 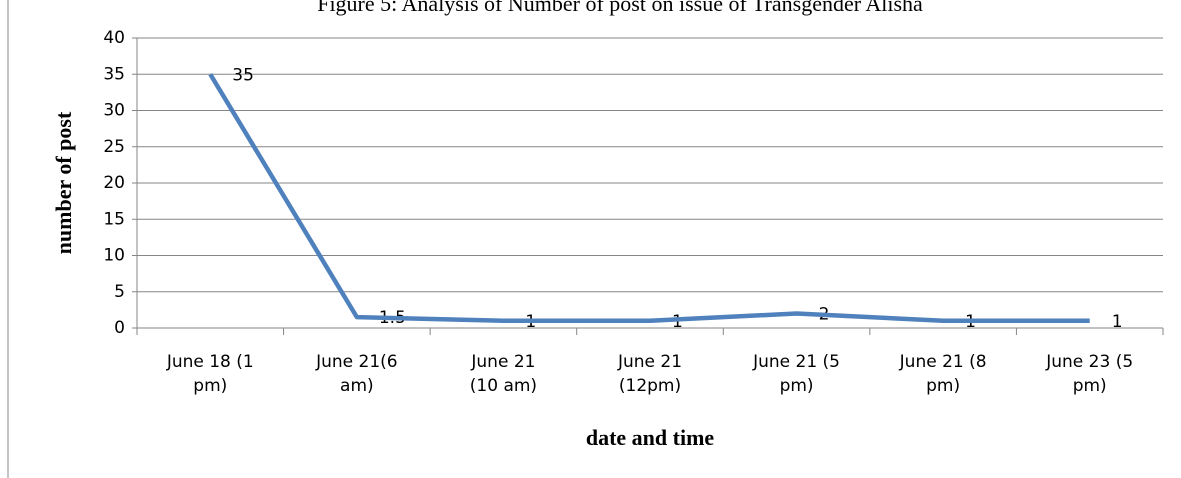 What do you see at coordinates (63, 182) in the screenshot?
I see `y-axis-title: number of post` at bounding box center [63, 182].